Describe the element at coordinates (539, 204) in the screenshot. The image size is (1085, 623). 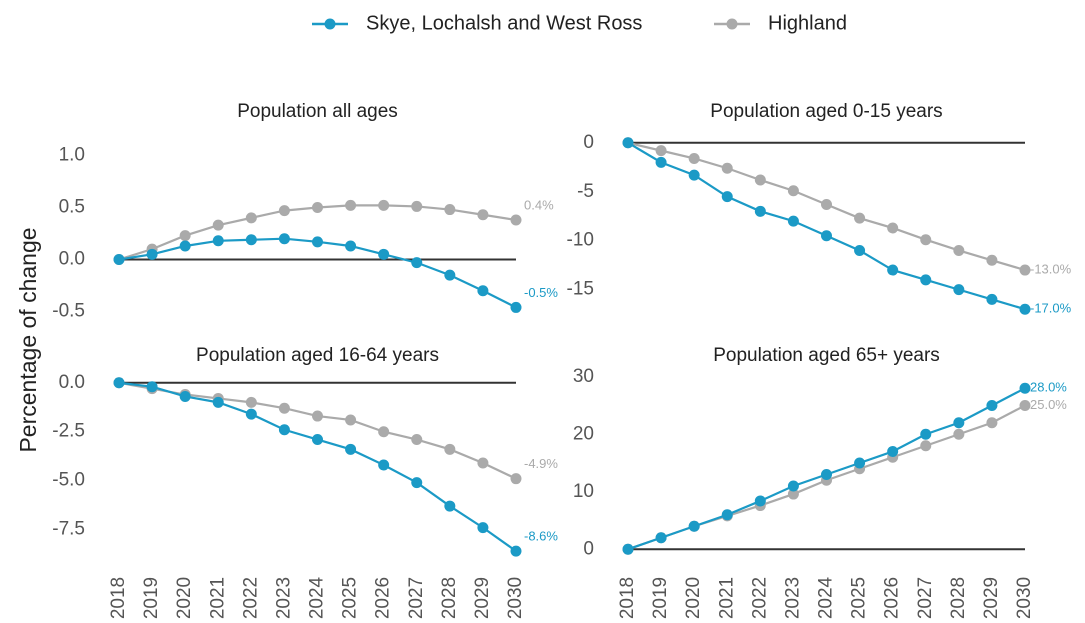
I see `value-label: 0.4%` at that location.